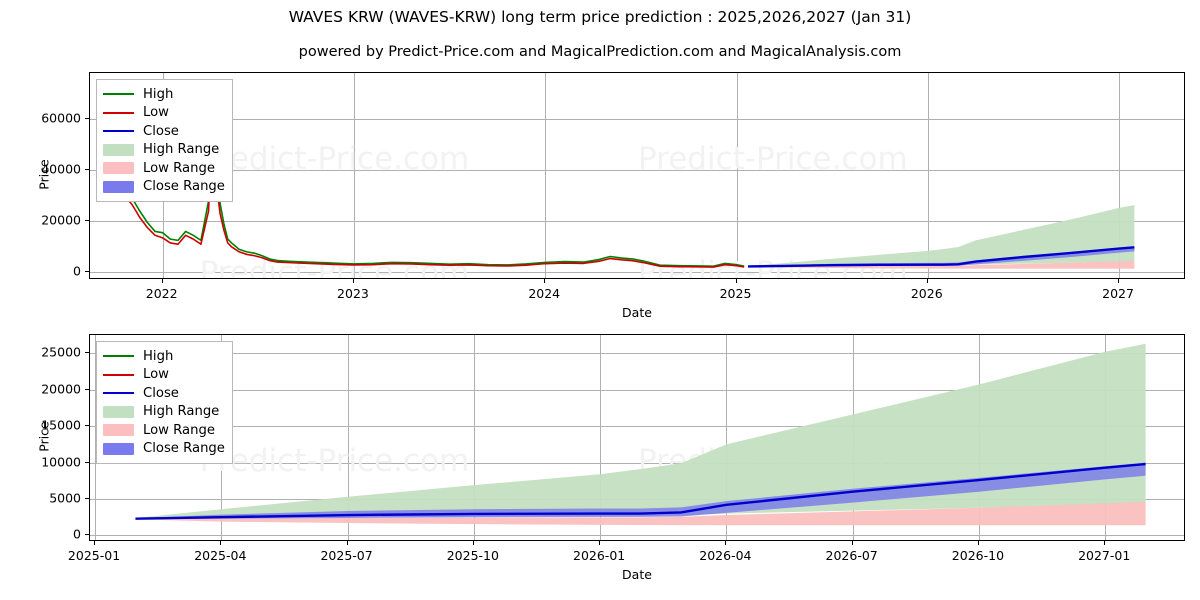  What do you see at coordinates (926, 293) in the screenshot?
I see `x-axis-tick-label: 2026` at bounding box center [926, 293].